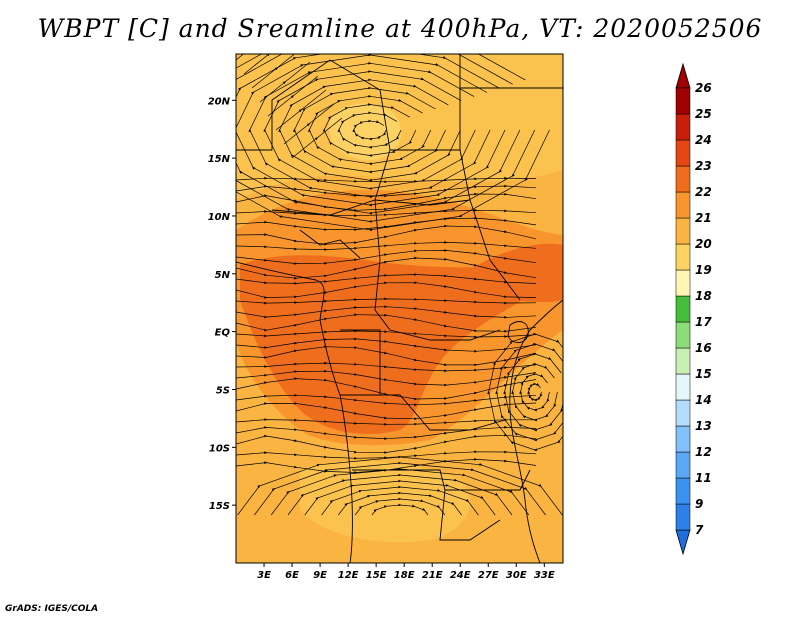 The height and width of the screenshot is (618, 800). I want to click on colorbar-label-2: 11, so click(703, 478).